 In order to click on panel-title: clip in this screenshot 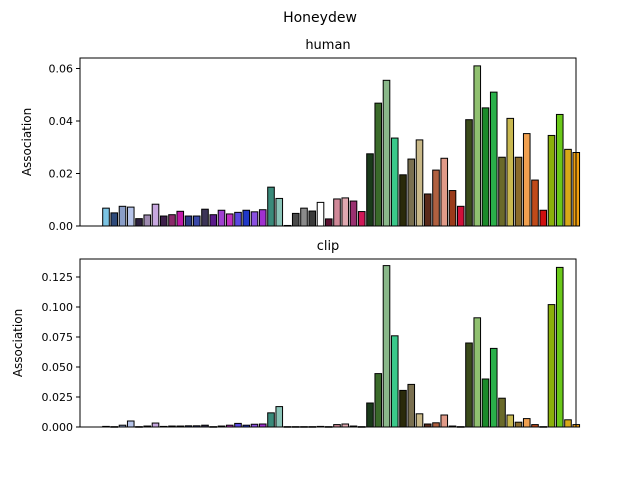, I will do `click(328, 246)`.